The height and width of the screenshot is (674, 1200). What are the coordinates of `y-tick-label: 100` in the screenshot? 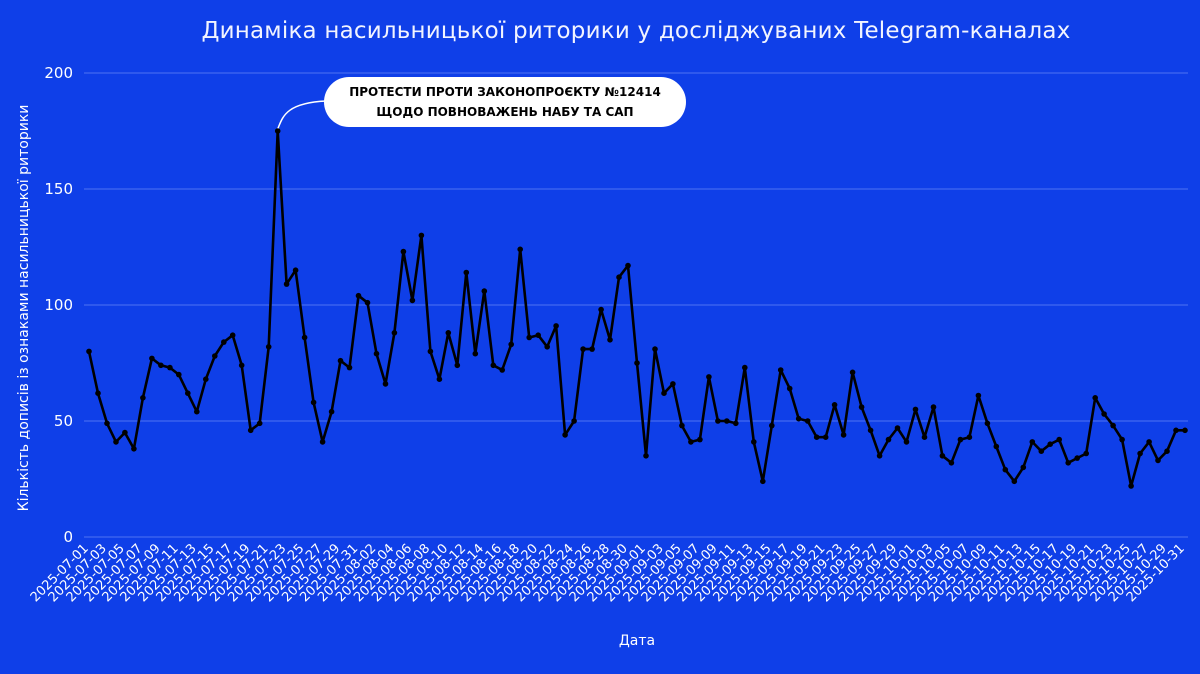 It's located at (58, 305).